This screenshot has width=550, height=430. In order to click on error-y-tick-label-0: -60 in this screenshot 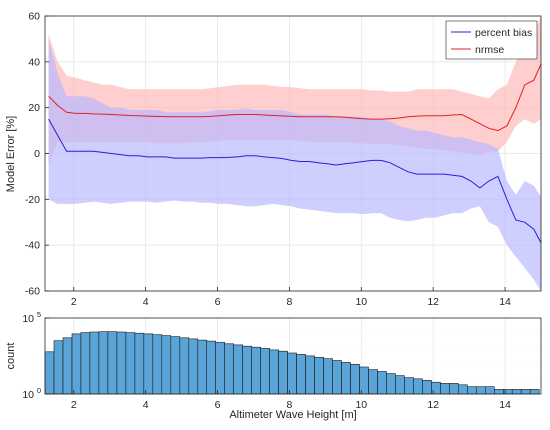, I will do `click(32, 292)`.